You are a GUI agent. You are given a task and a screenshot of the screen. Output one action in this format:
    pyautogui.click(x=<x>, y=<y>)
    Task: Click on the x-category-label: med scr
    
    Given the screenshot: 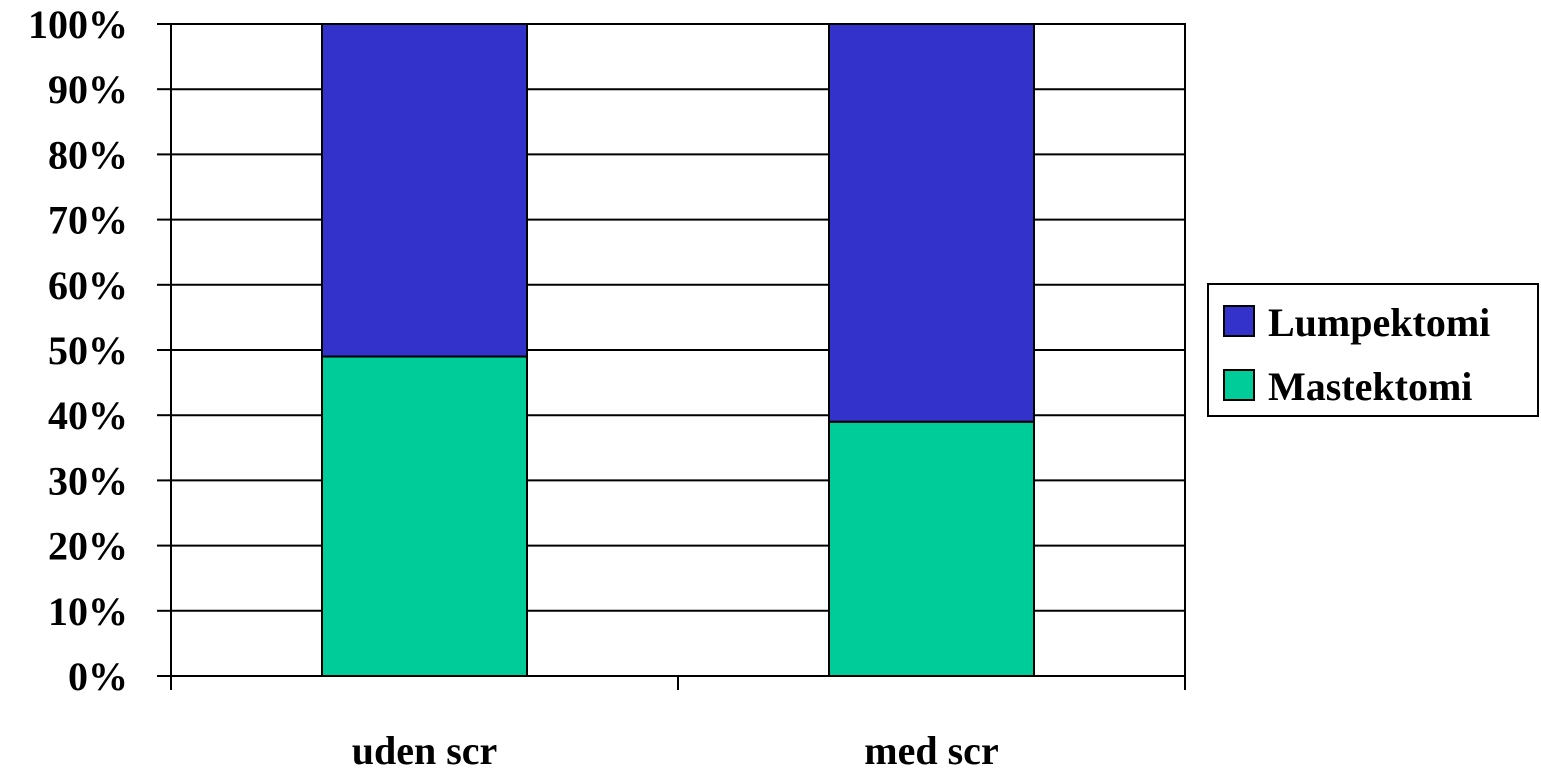 What is the action you would take?
    pyautogui.click(x=931, y=749)
    